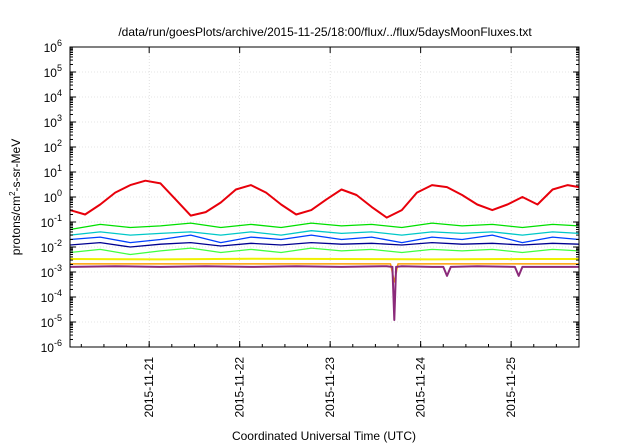 The width and height of the screenshot is (640, 448). What do you see at coordinates (421, 387) in the screenshot?
I see `x-tick-label: 2015-11-24` at bounding box center [421, 387].